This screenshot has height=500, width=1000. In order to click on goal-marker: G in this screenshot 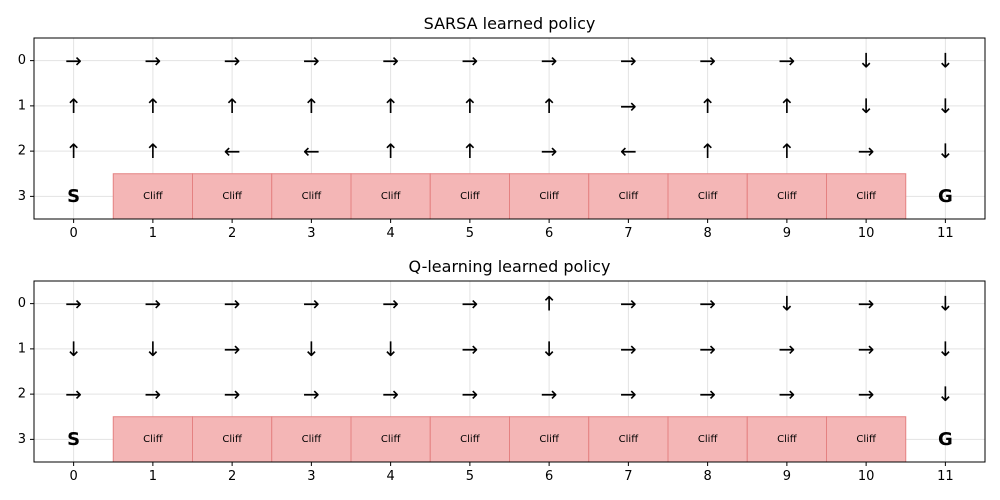, I will do `click(945, 439)`.